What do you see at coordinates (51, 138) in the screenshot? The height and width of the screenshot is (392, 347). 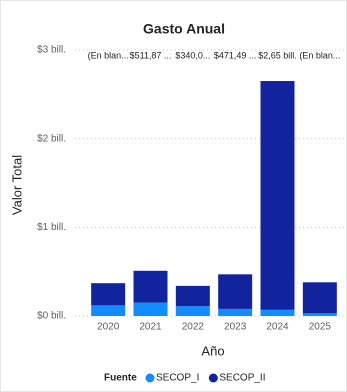 I see `y-tick-label: $2 bill.` at bounding box center [51, 138].